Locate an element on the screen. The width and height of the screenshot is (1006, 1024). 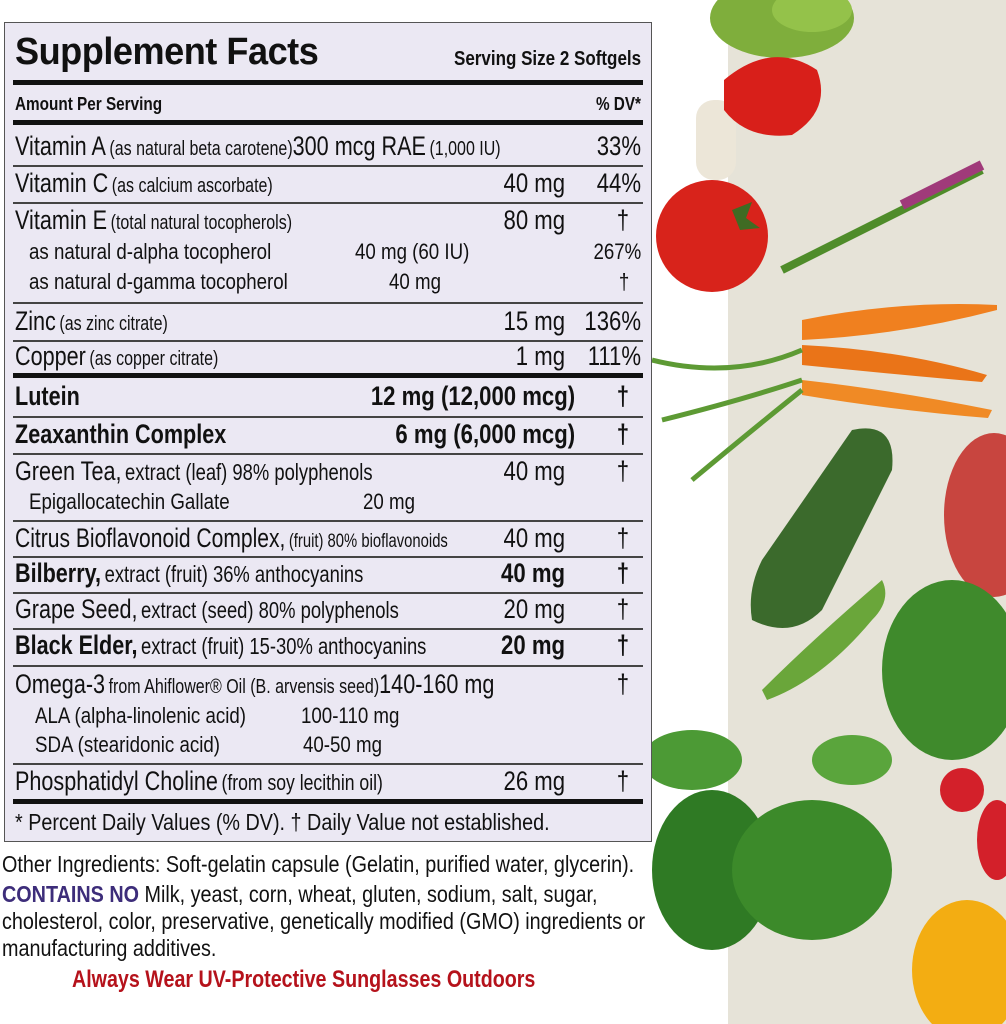
onion-image is located at coordinates (840, 187).